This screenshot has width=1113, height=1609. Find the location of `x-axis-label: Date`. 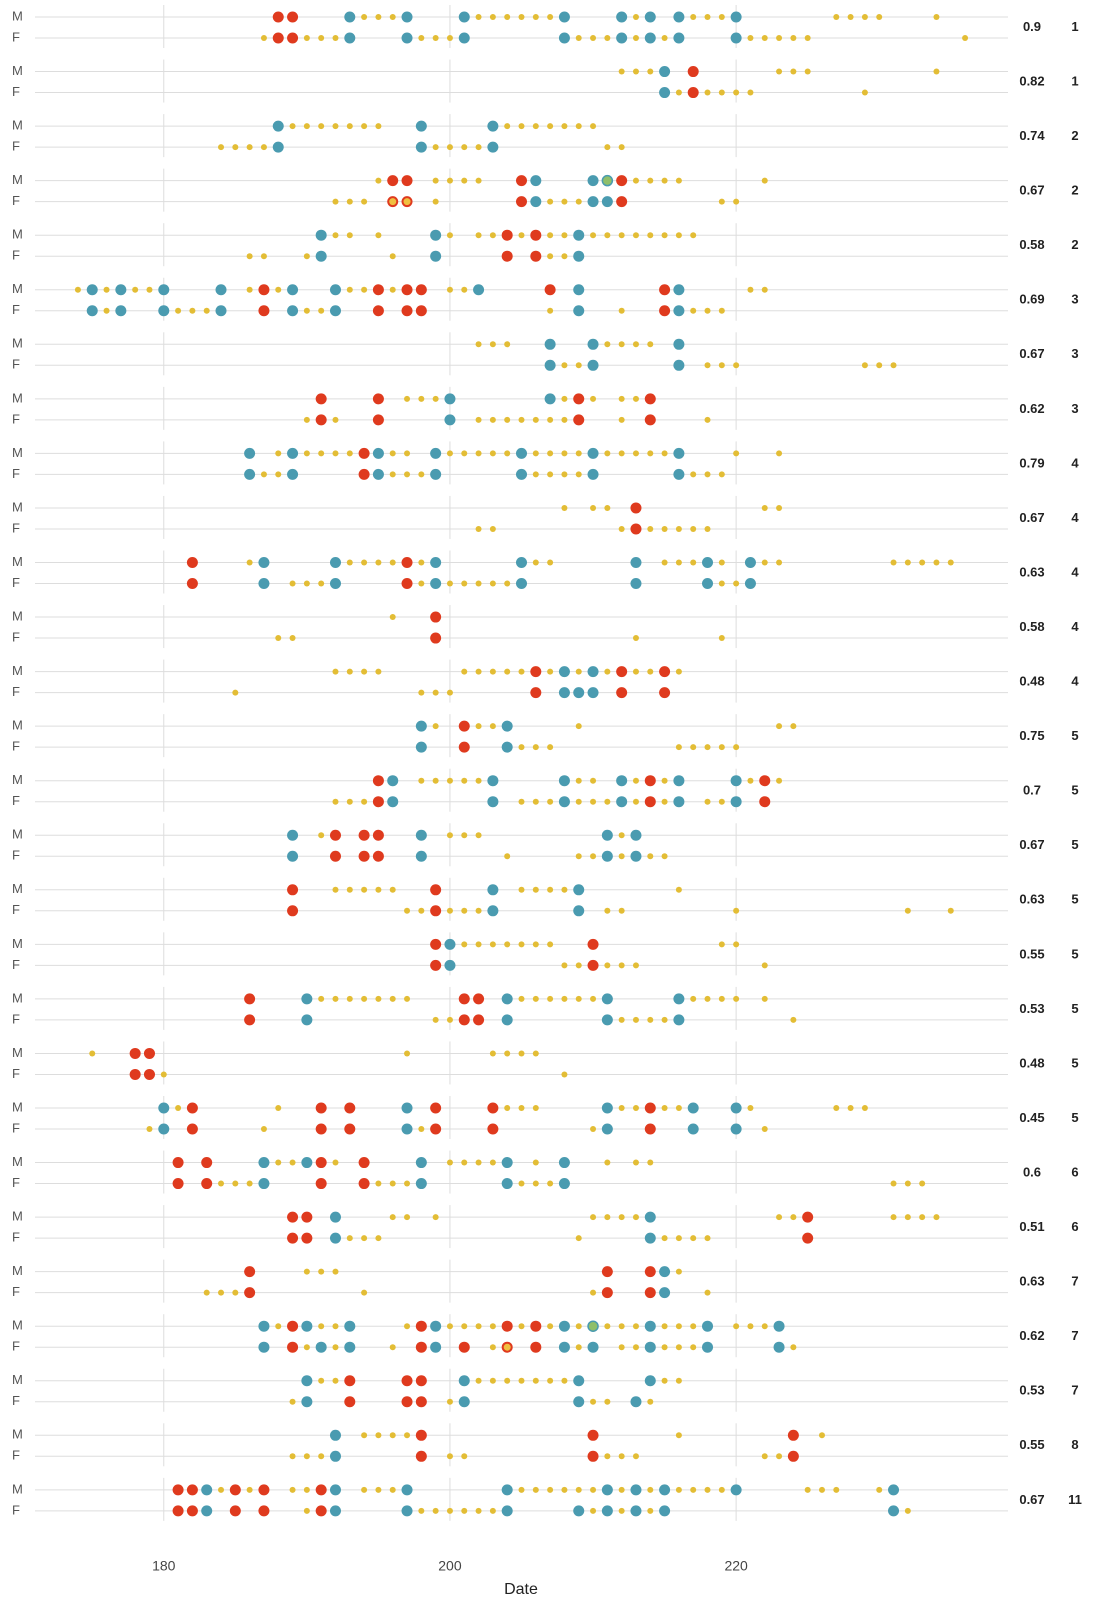

x-axis-label: Date is located at coordinates (521, 1589).